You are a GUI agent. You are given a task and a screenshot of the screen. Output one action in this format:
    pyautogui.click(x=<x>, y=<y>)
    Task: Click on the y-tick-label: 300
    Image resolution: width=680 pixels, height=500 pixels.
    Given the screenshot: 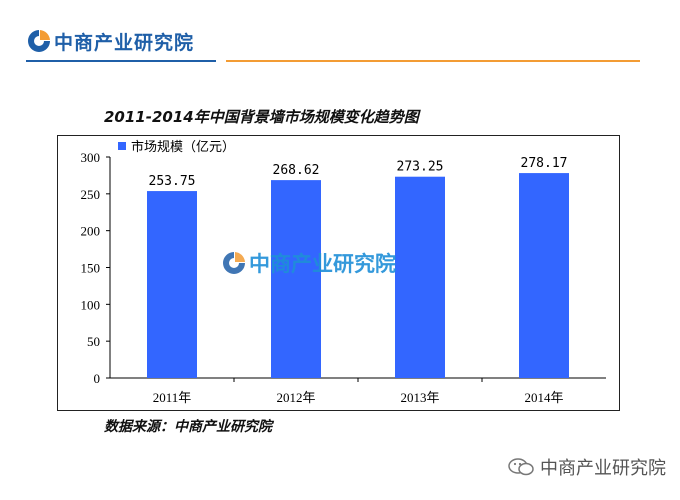 What is the action you would take?
    pyautogui.click(x=91, y=157)
    